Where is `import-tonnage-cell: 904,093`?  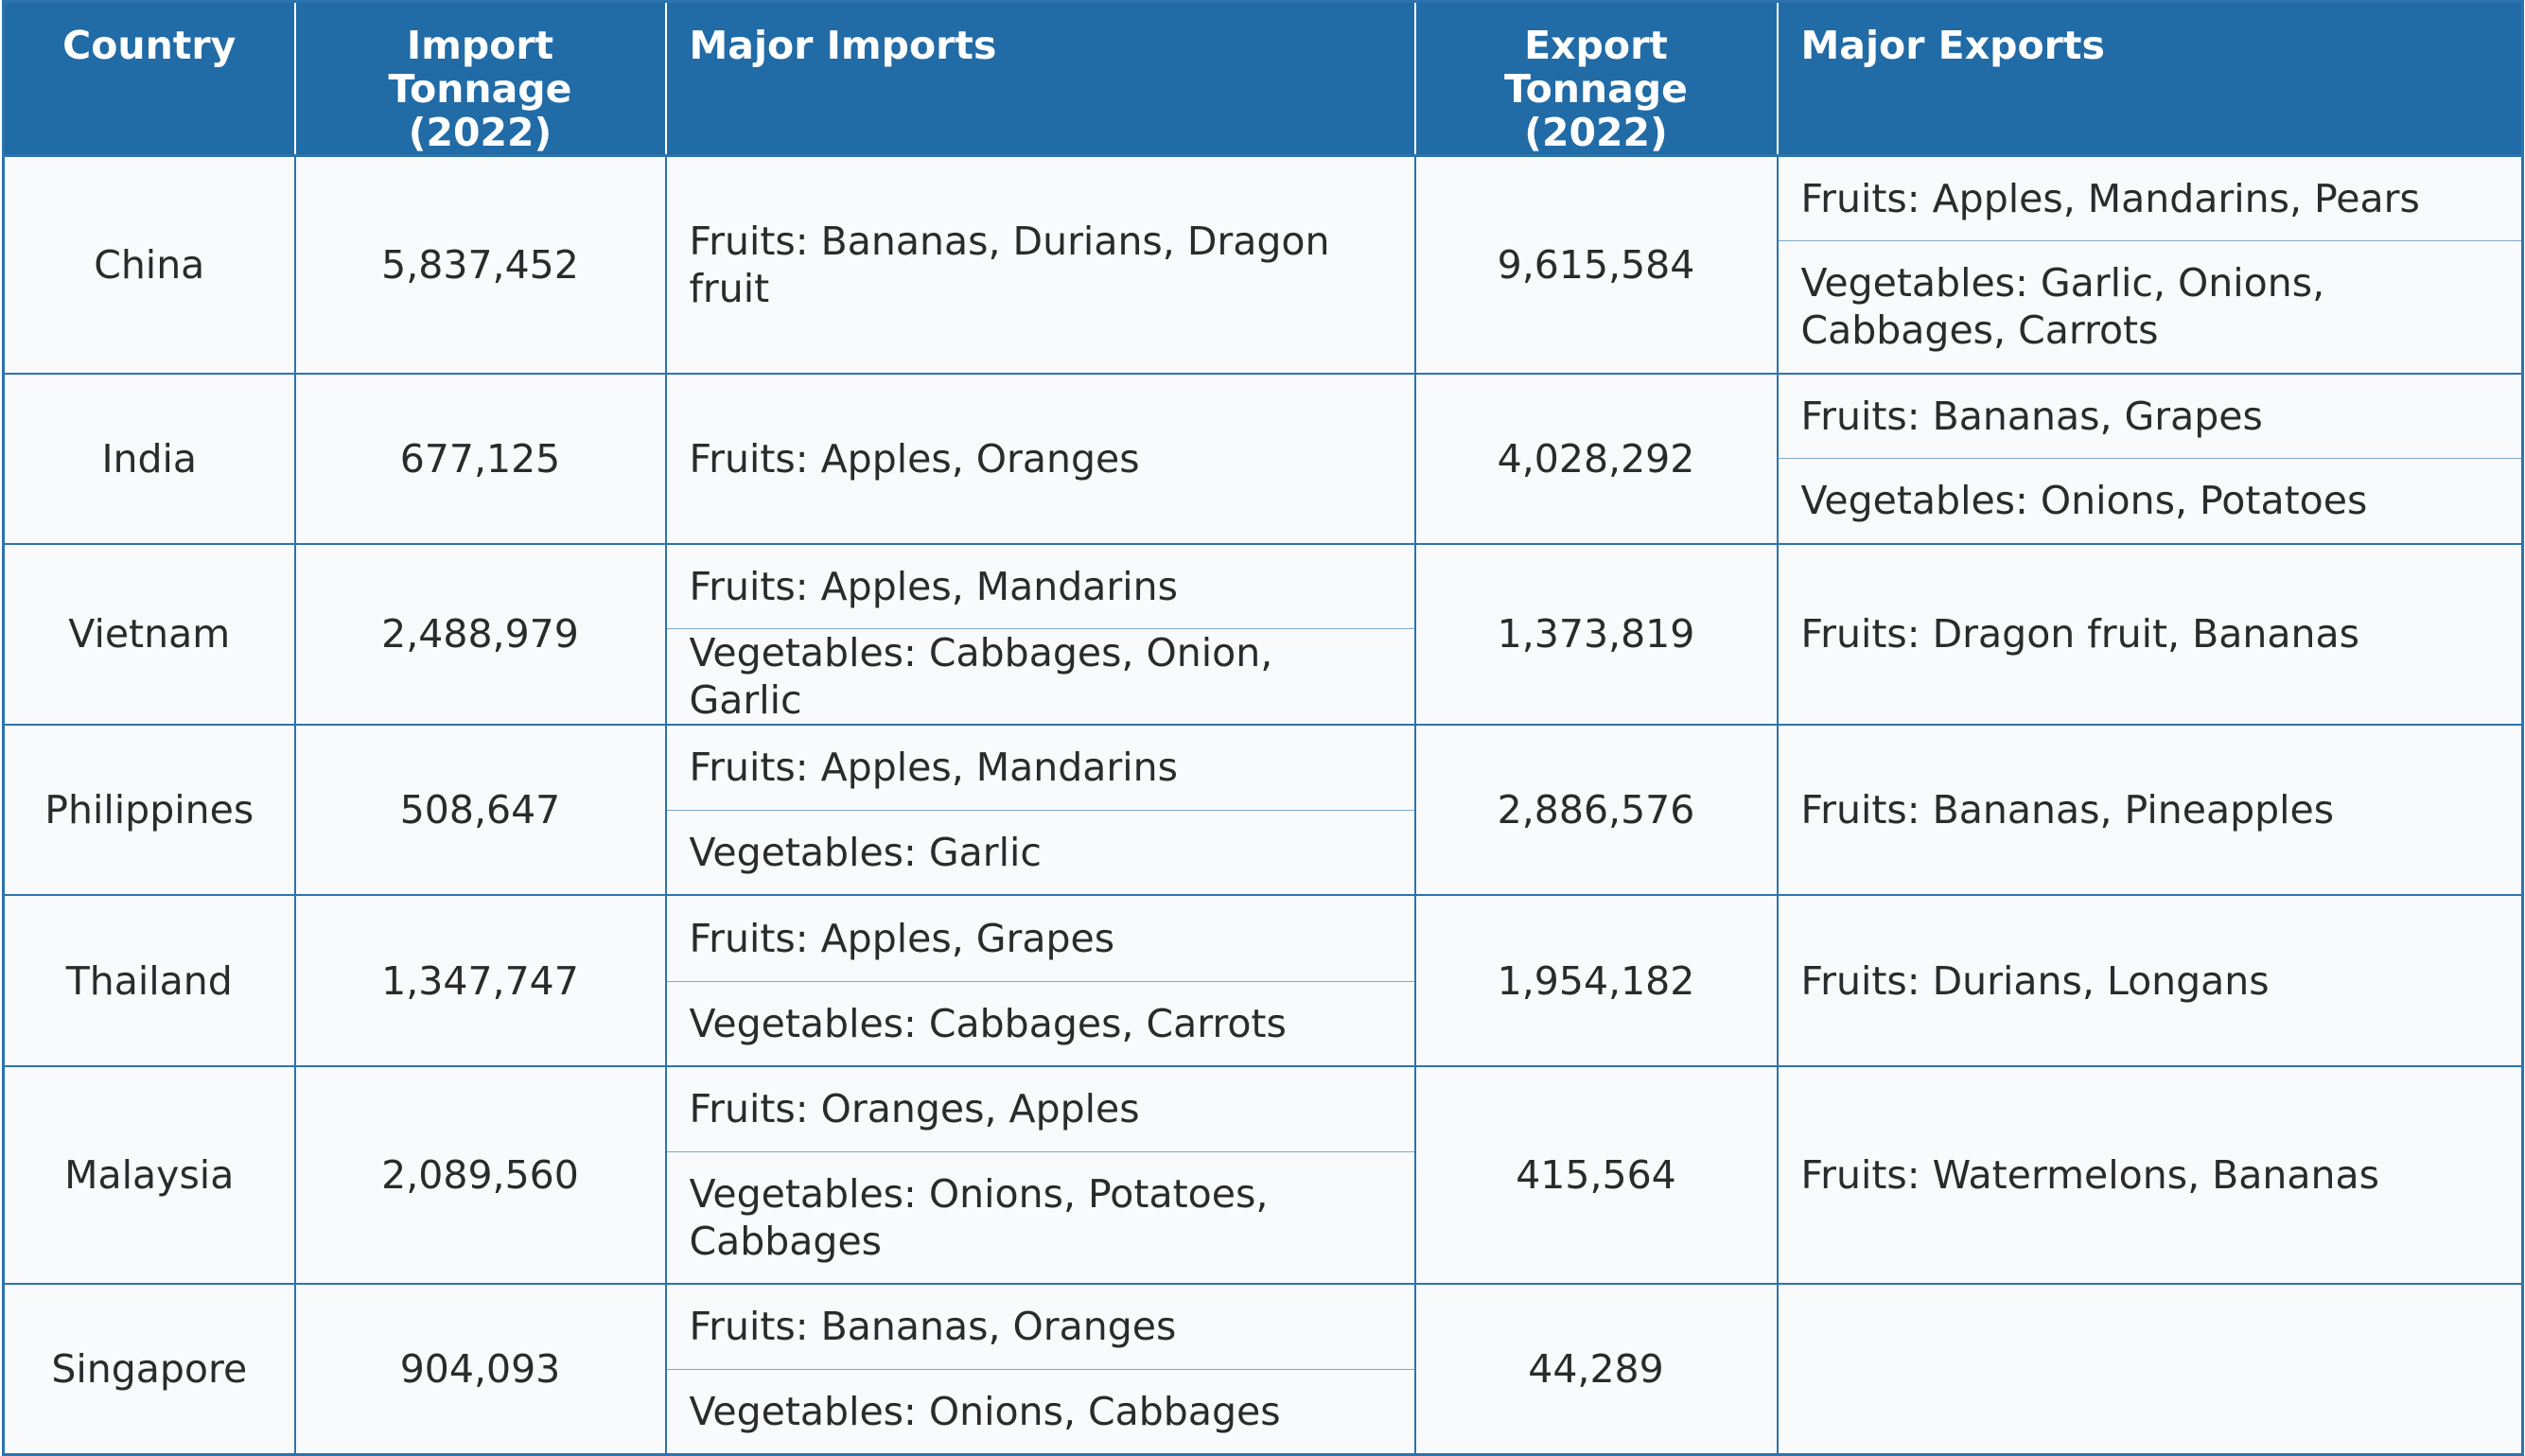
import-tonnage-cell: 904,093 is located at coordinates (480, 1369).